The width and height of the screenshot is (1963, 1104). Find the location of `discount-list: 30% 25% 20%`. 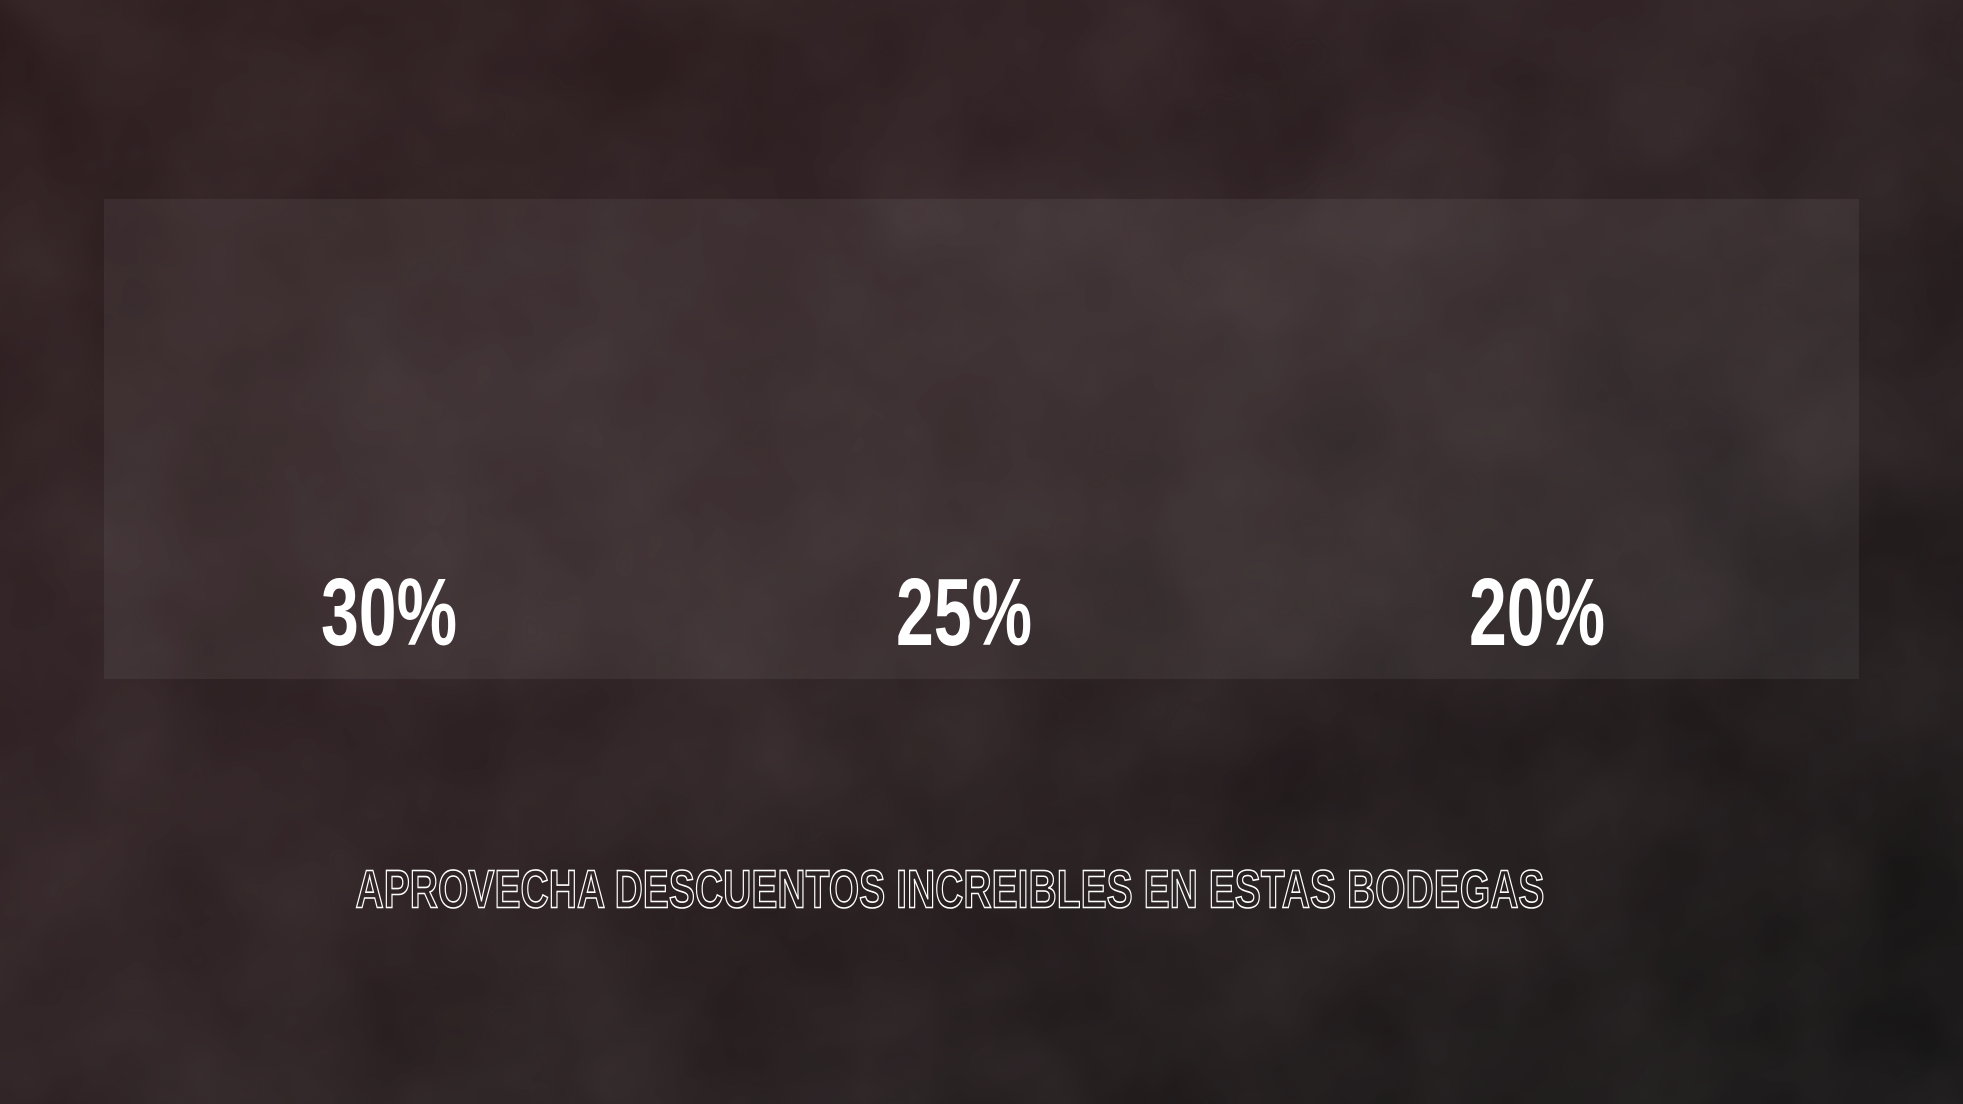

discount-list: 30% 25% 20% is located at coordinates (963, 612).